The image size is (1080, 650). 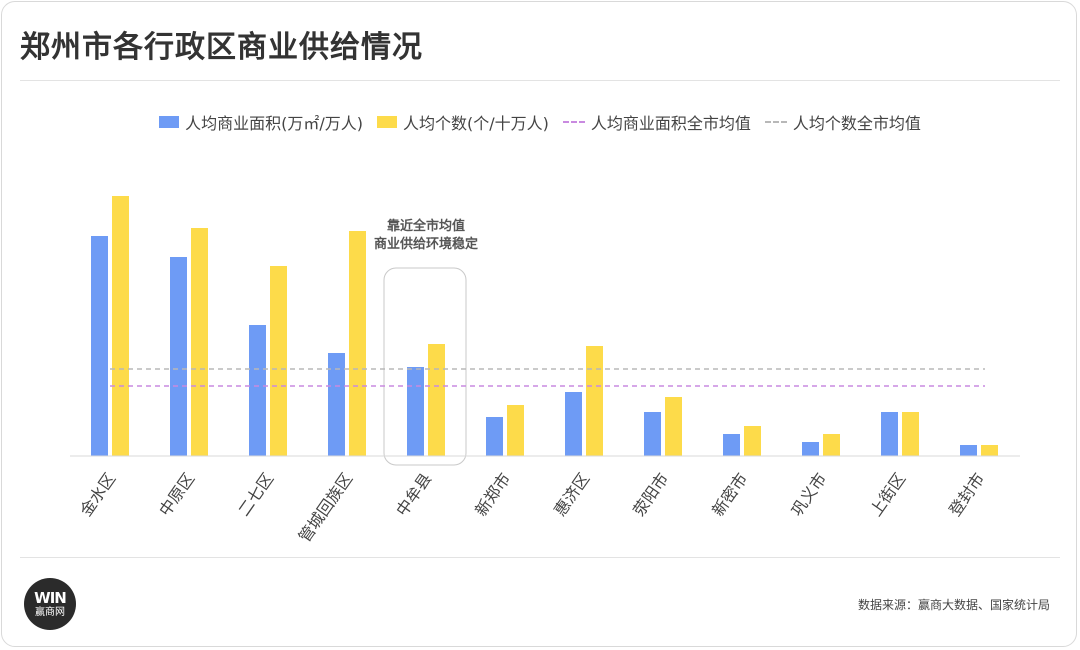 What do you see at coordinates (729, 494) in the screenshot?
I see `x-tick-label-9: 新密市` at bounding box center [729, 494].